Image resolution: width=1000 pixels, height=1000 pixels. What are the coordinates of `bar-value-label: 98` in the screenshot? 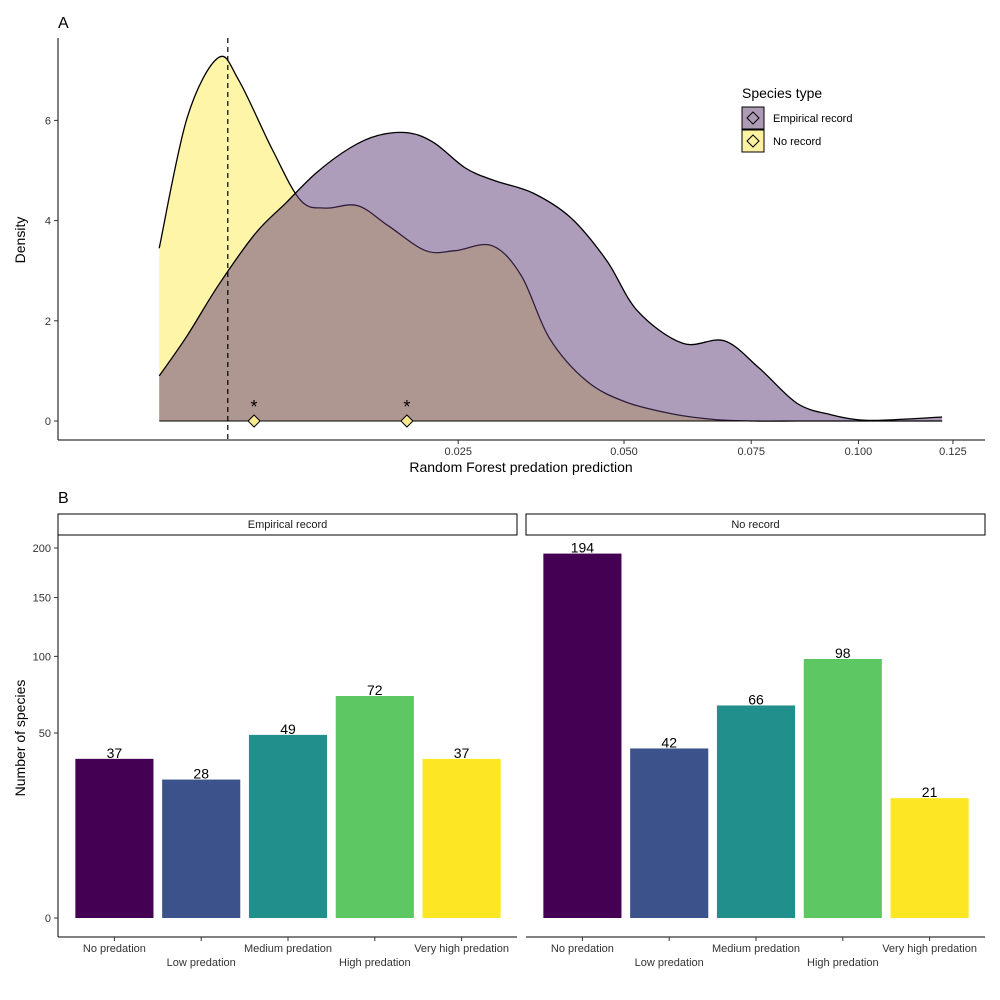 It's located at (843, 653).